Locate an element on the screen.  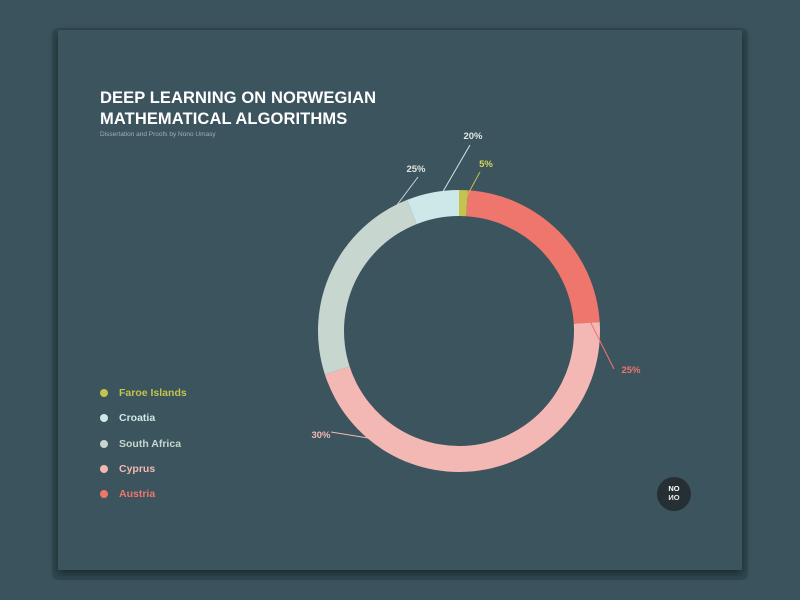
logo-text: NO is located at coordinates (674, 488).